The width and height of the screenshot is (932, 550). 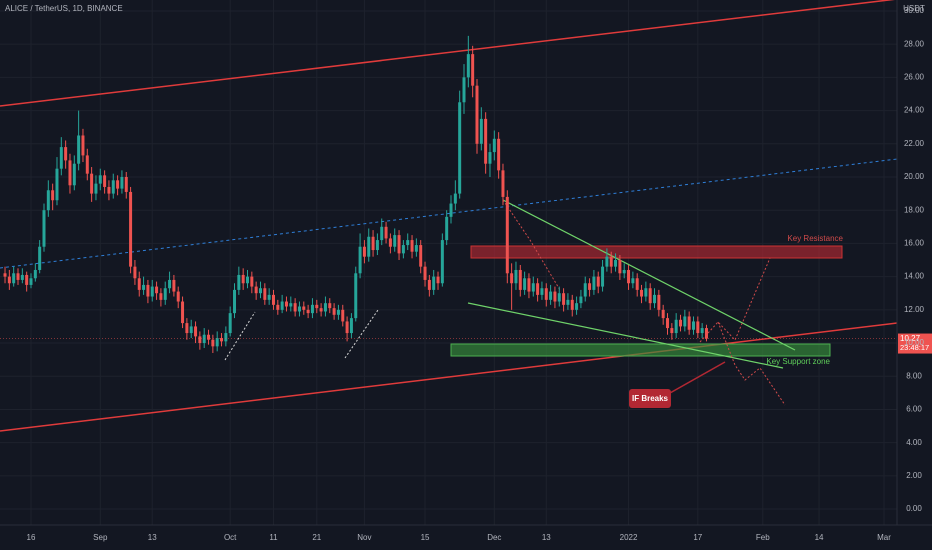 I want to click on resistance-zone, so click(x=656, y=252).